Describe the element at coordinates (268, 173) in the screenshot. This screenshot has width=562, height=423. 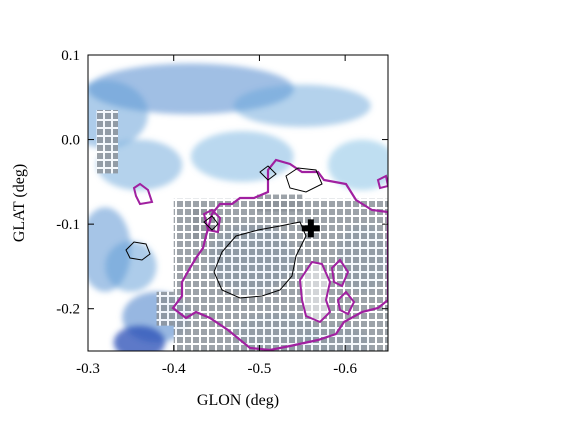
I see `intensity-contour-small` at that location.